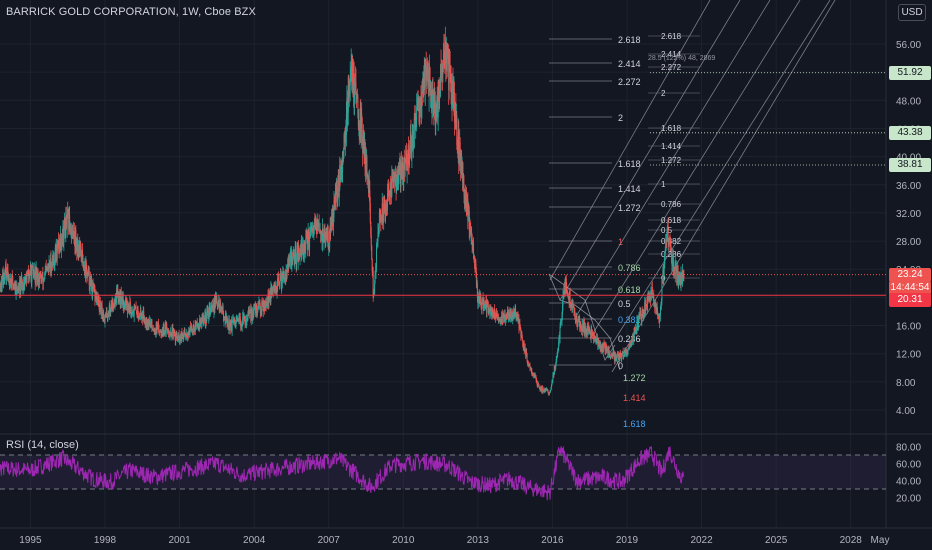 The image size is (932, 550). I want to click on currency-button: USD, so click(912, 12).